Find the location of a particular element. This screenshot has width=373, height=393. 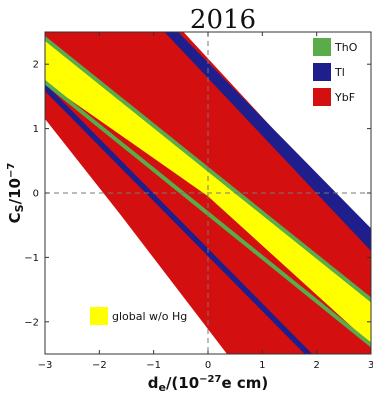

legend-swatch-ybf is located at coordinates (322, 97).